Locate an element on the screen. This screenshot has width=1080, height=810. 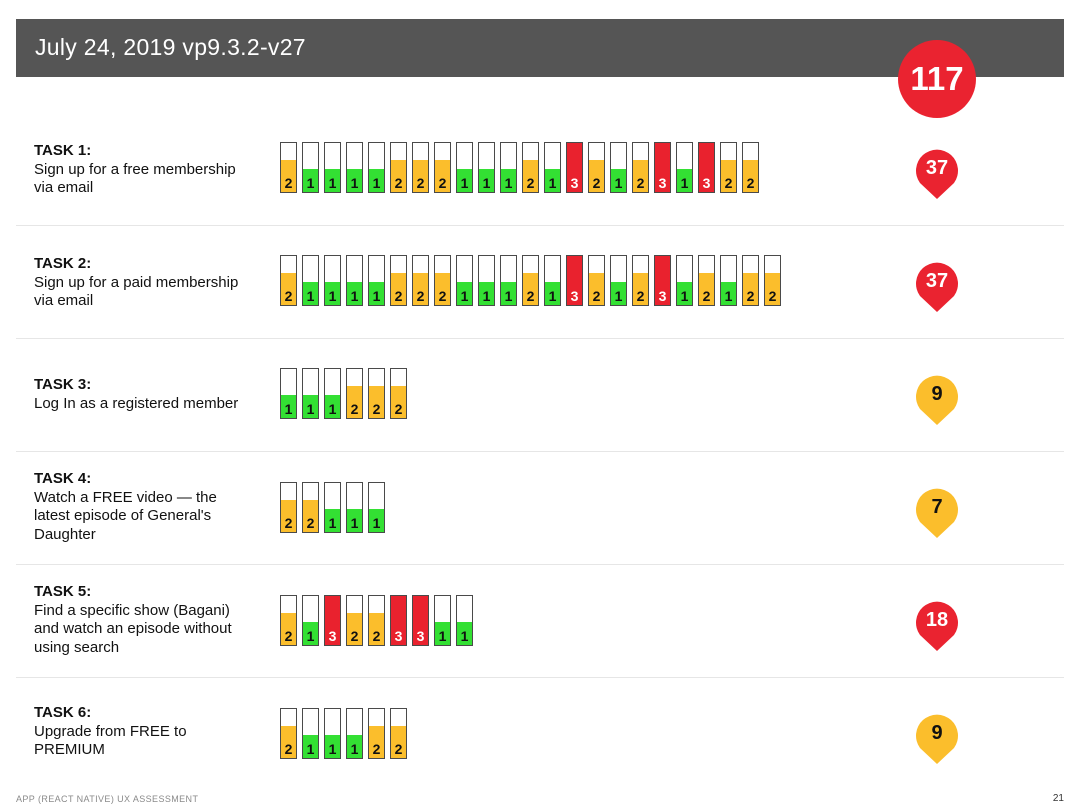
score-bar: 3 is located at coordinates (398, 620).